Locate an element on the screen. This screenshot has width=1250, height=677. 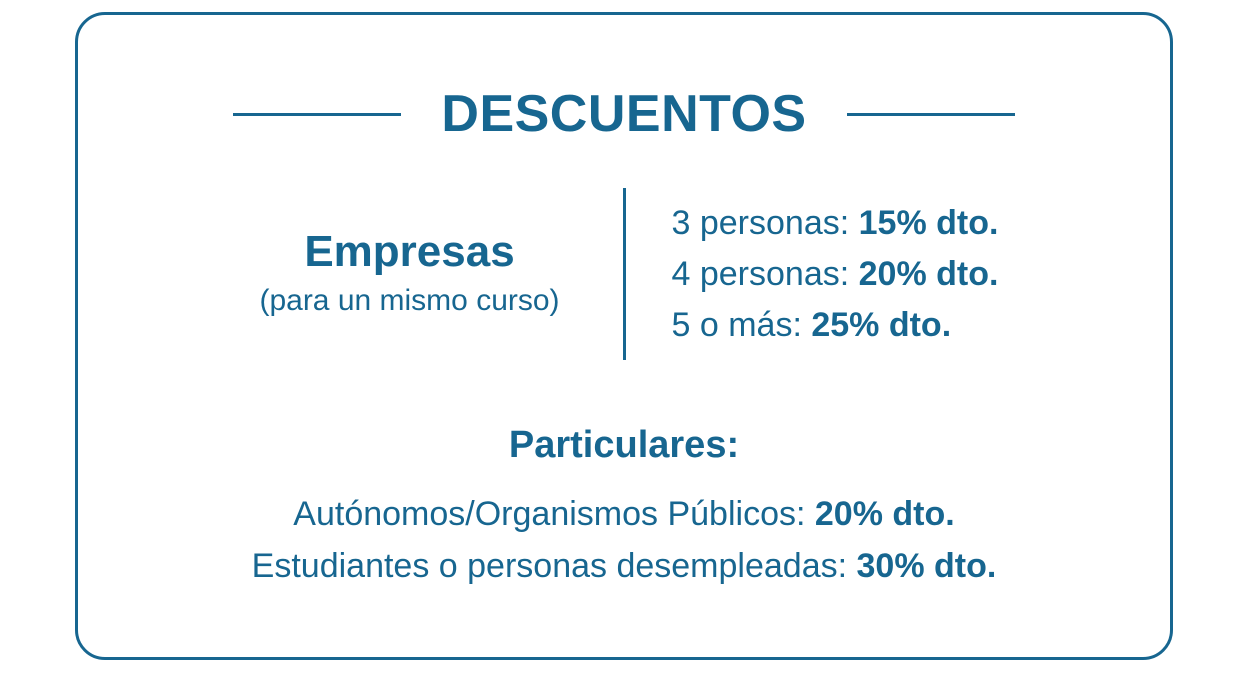
vertical-divider is located at coordinates (624, 274).